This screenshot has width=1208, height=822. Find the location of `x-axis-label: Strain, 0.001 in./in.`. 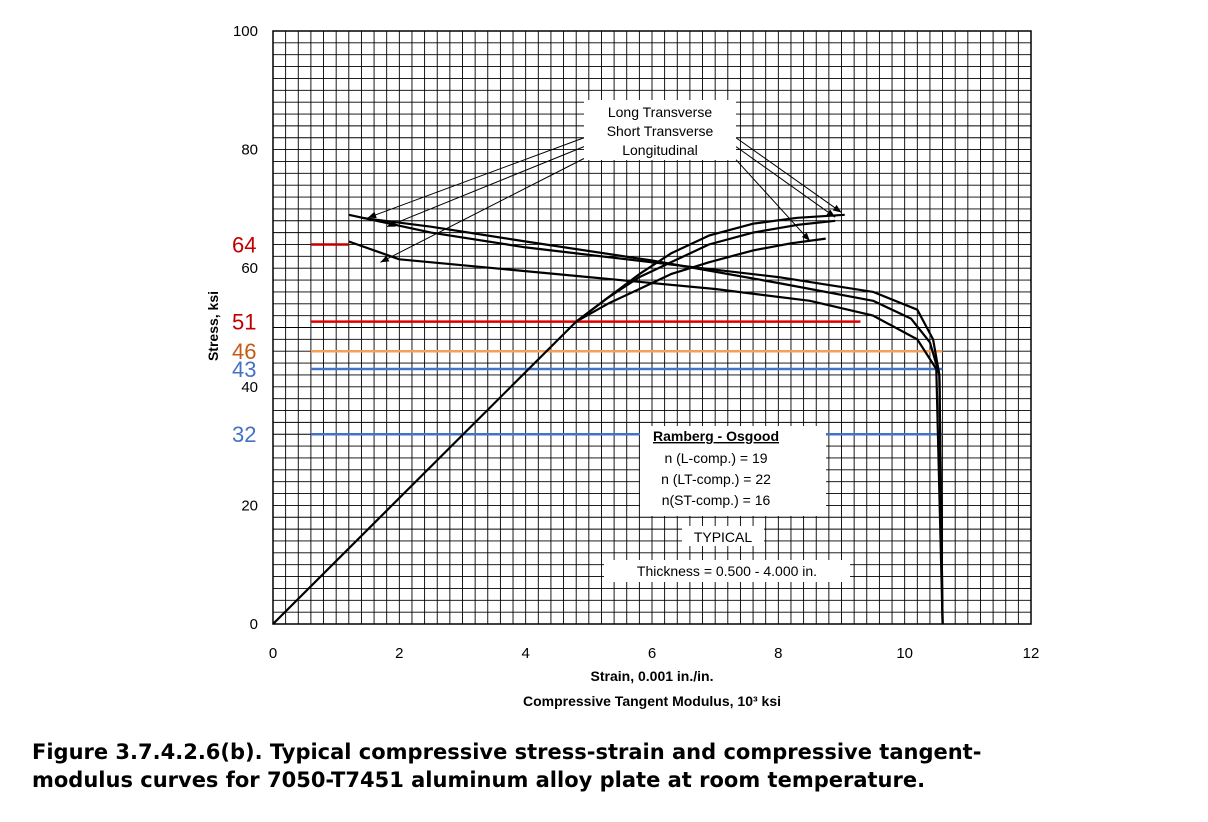

x-axis-label: Strain, 0.001 in./in. is located at coordinates (652, 676).